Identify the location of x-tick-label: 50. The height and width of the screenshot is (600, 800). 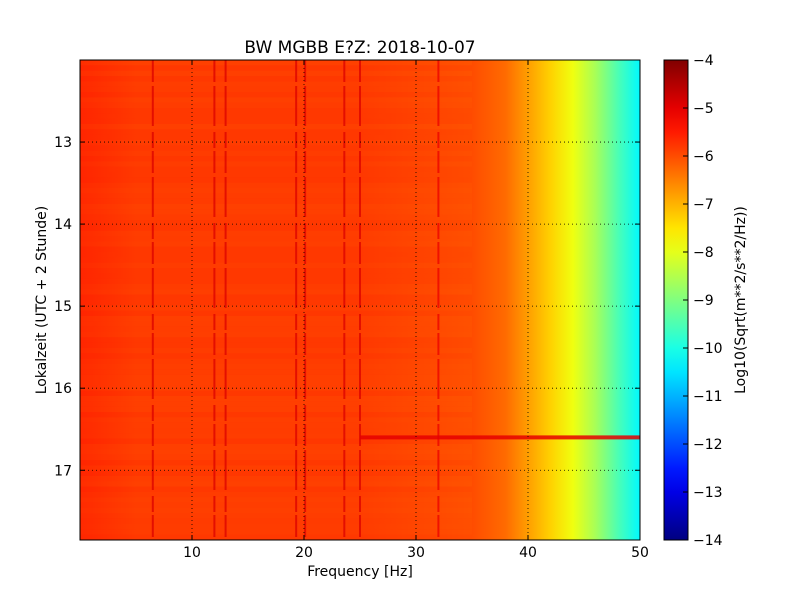
(640, 553).